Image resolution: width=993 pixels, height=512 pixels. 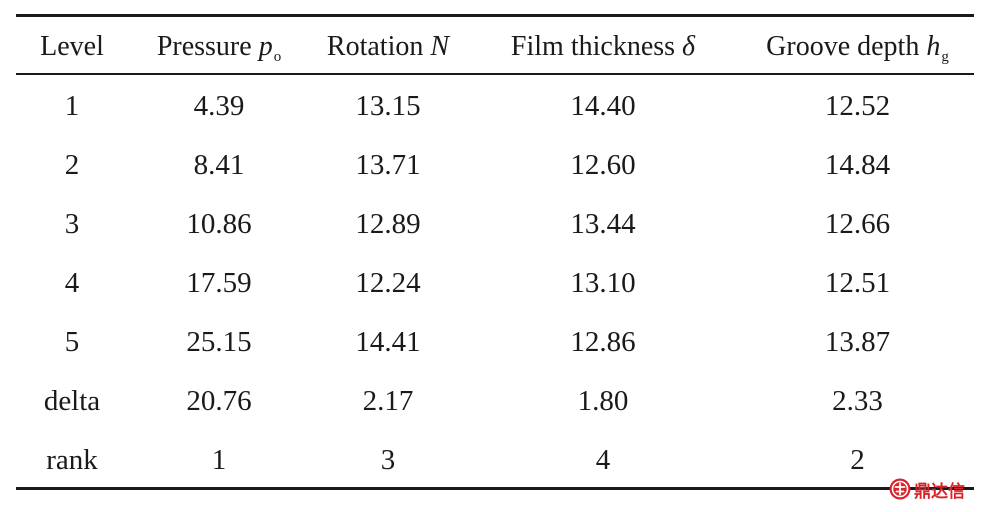 What do you see at coordinates (440, 46) in the screenshot?
I see `header-rotation-symbol: N` at bounding box center [440, 46].